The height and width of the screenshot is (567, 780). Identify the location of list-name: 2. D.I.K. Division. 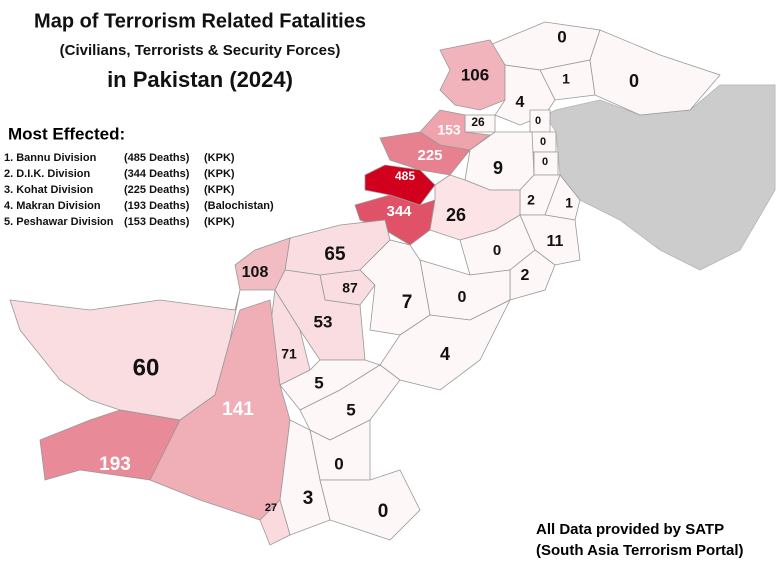
(47, 174).